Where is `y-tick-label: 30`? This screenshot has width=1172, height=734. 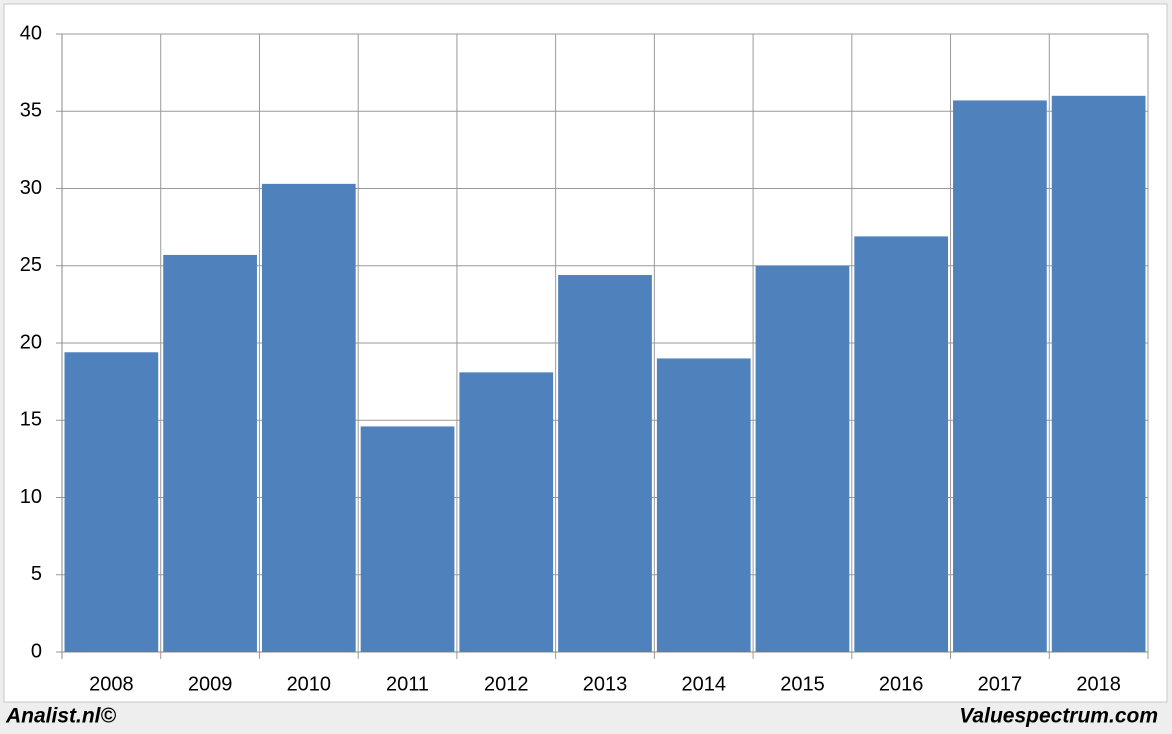 y-tick-label: 30 is located at coordinates (31, 188).